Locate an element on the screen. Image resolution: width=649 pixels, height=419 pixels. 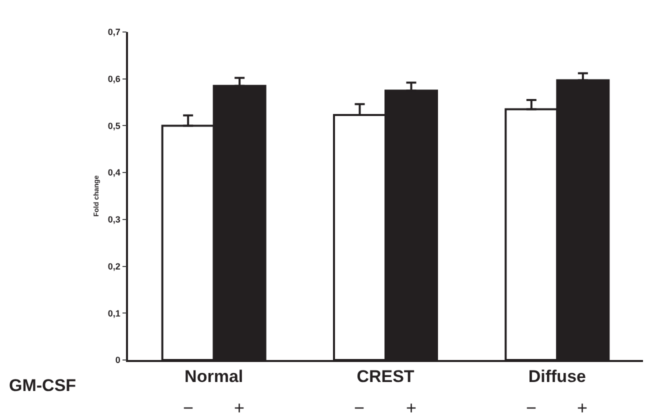
x-tick-label: Diffuse is located at coordinates (557, 376).